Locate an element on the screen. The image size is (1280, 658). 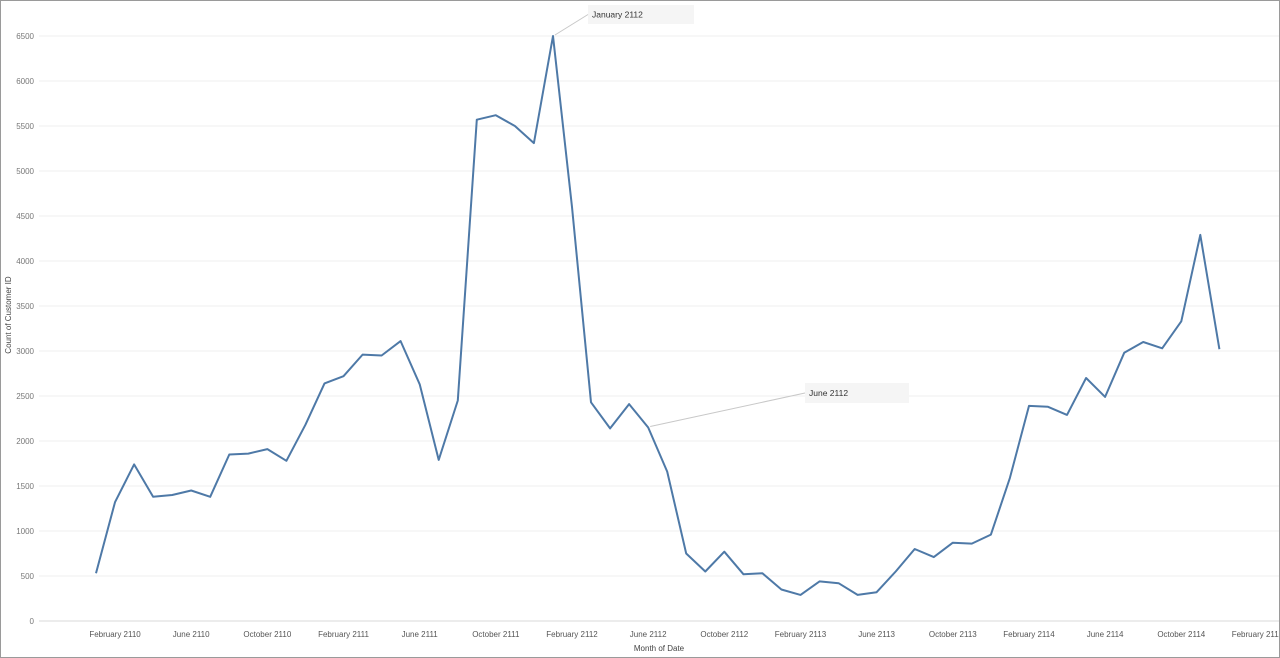
x-tick-label: October 2113 is located at coordinates (953, 634).